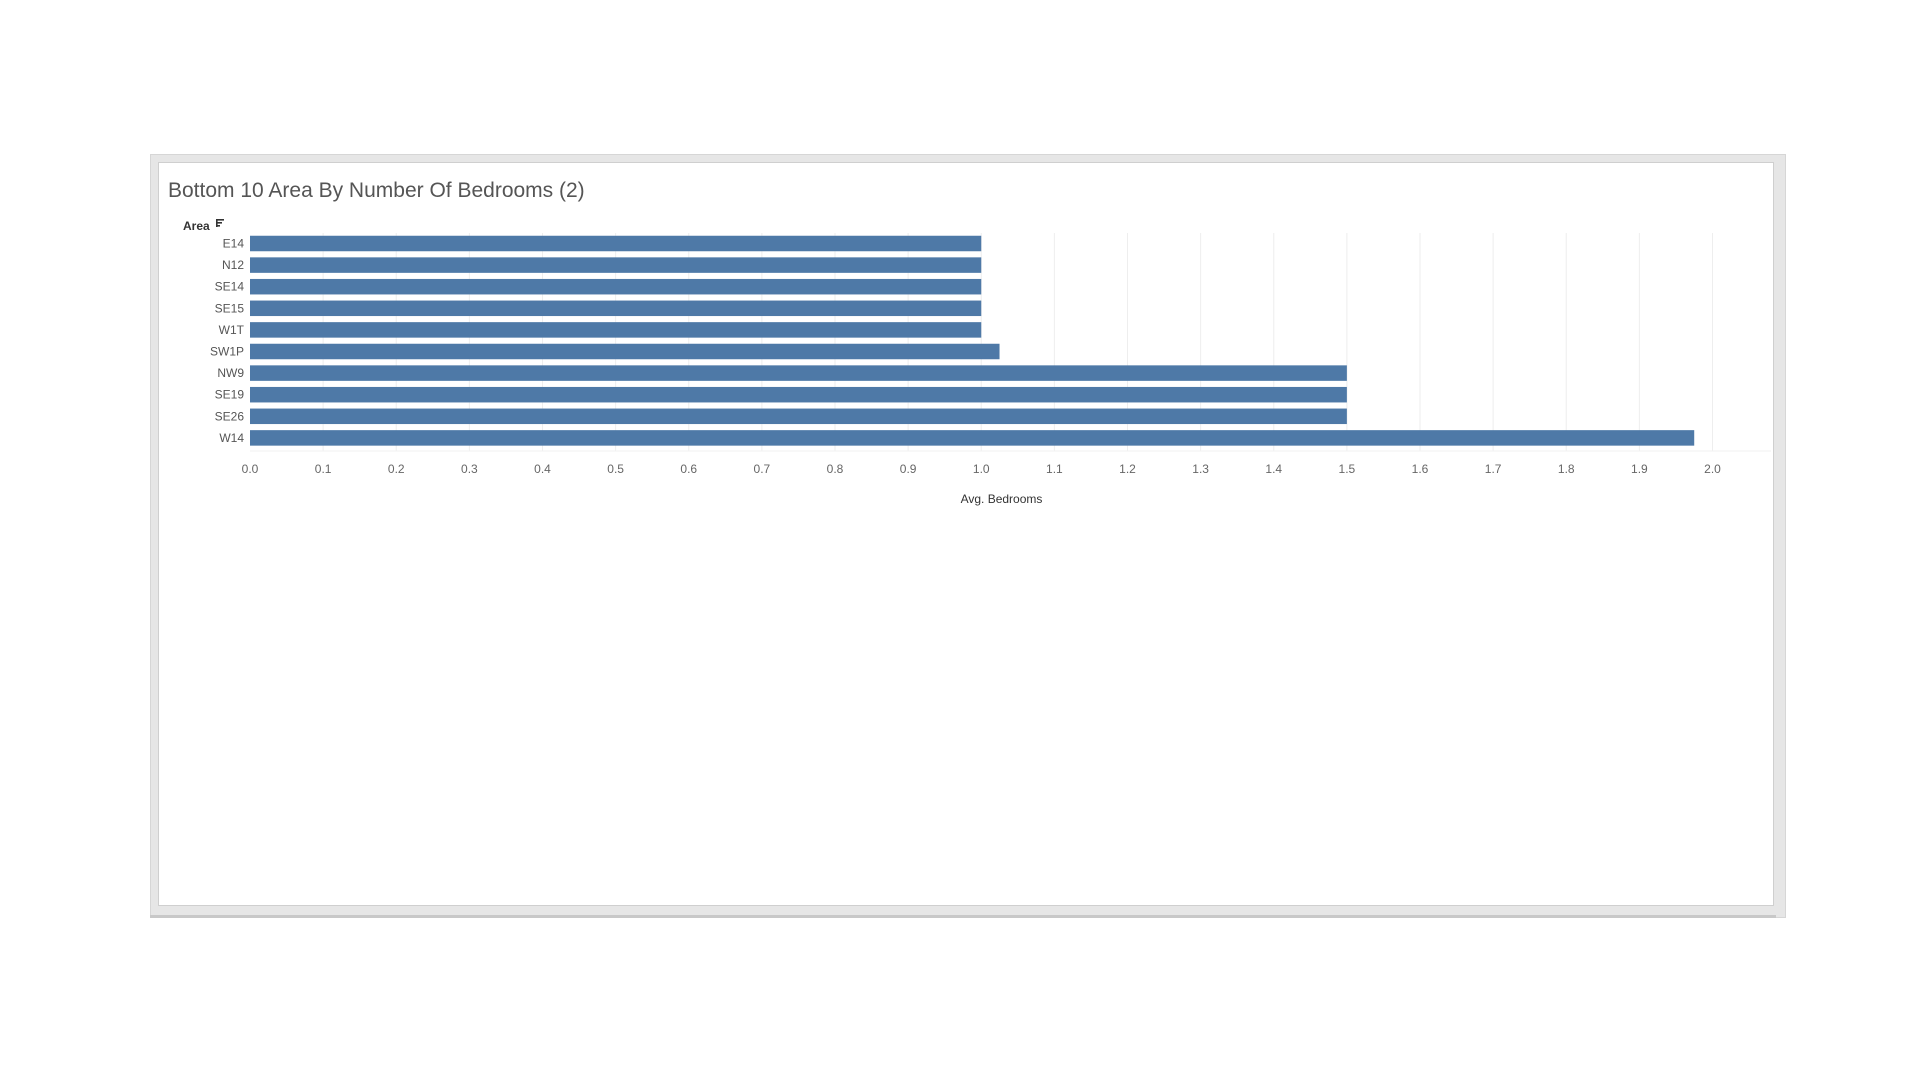  What do you see at coordinates (688, 469) in the screenshot?
I see `x-tick-label: 0.6` at bounding box center [688, 469].